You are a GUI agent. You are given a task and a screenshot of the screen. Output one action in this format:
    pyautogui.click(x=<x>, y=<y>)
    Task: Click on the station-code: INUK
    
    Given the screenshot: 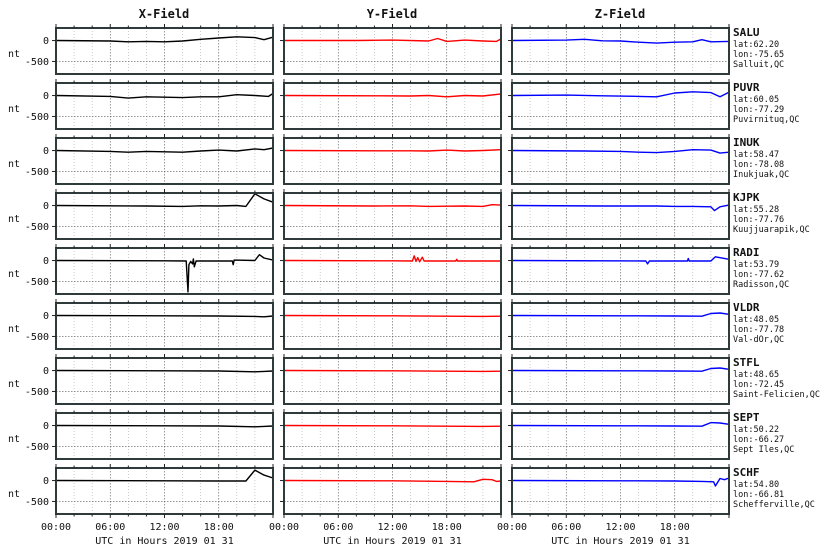 What is the action you would take?
    pyautogui.click(x=746, y=142)
    